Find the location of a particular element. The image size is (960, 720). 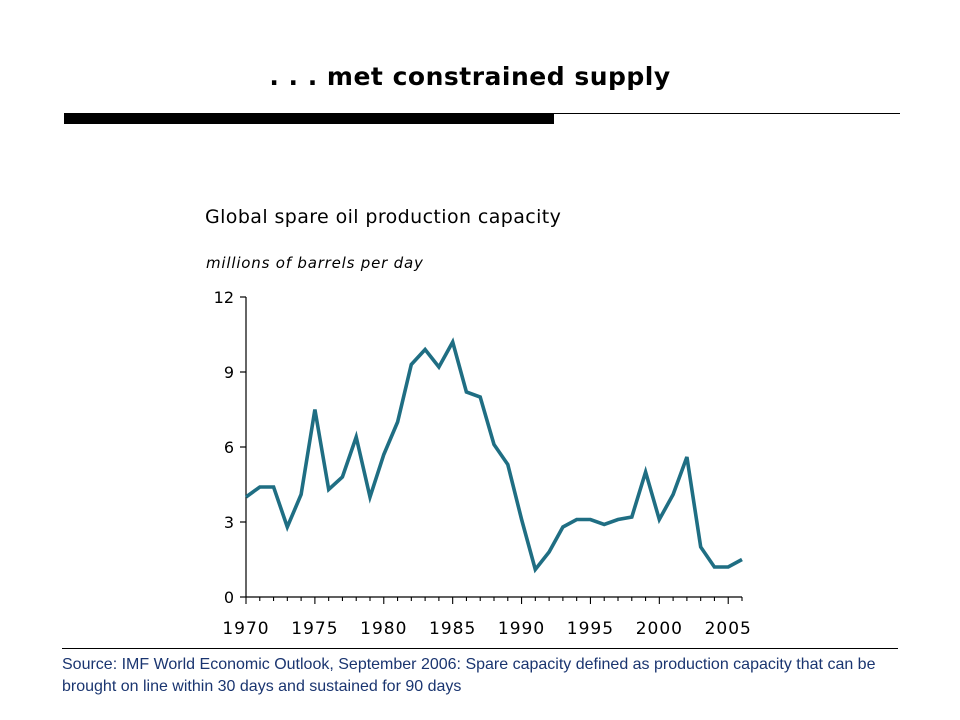

x-tick-label: 2000 is located at coordinates (659, 629).